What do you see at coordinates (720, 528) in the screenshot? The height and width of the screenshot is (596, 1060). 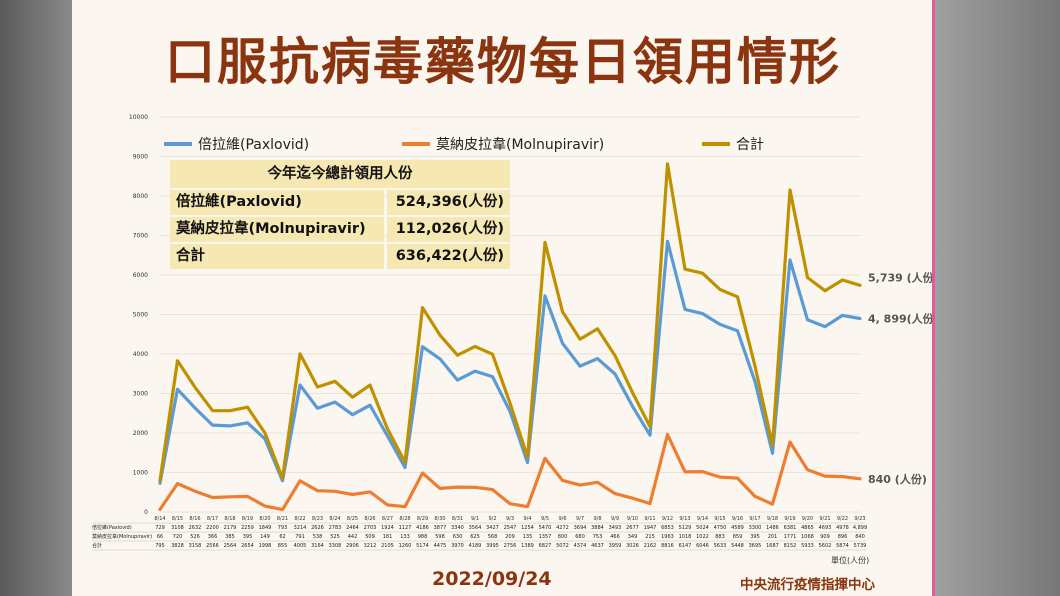 I see `table-cell: 4750` at bounding box center [720, 528].